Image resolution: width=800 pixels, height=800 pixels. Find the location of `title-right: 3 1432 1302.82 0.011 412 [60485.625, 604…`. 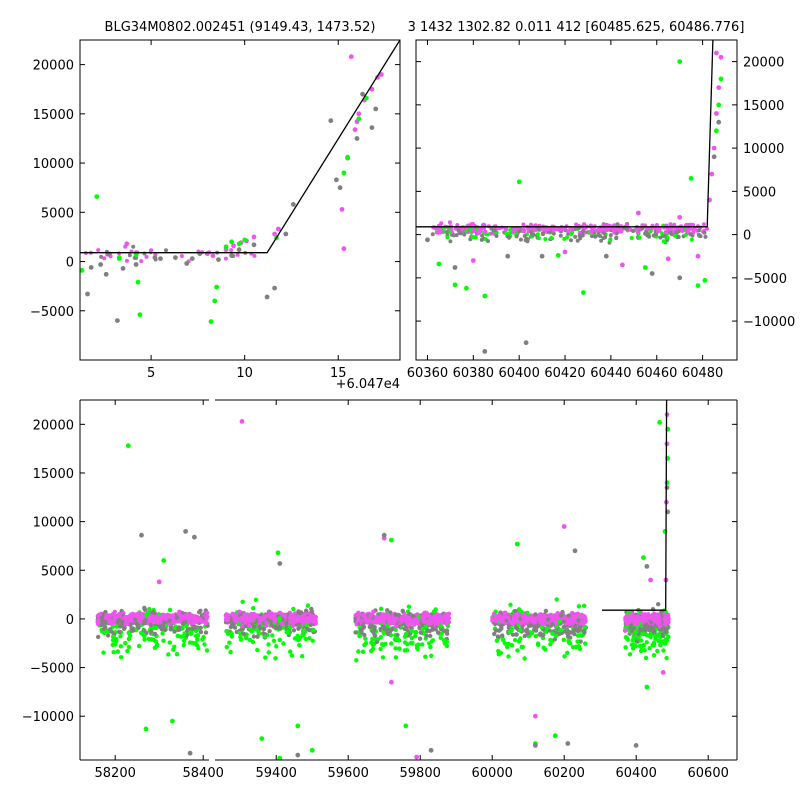

title-right: 3 1432 1302.82 0.011 412 [60485.625, 604… is located at coordinates (576, 27).